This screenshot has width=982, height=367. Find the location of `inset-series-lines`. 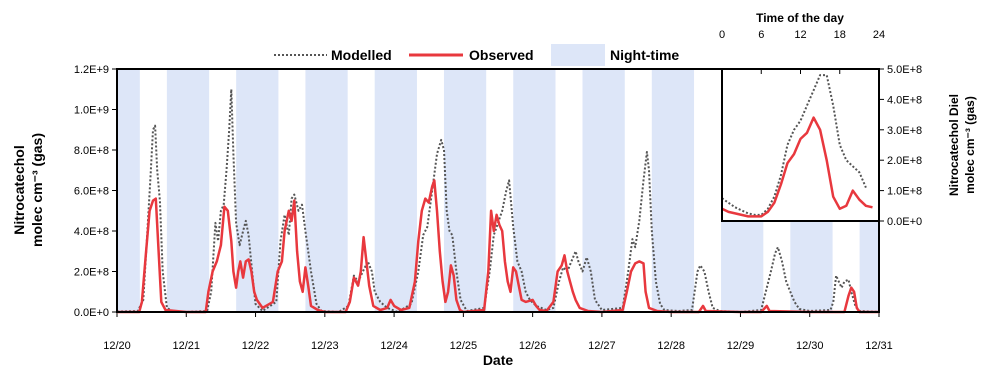

inset-series-lines is located at coordinates (797, 146).